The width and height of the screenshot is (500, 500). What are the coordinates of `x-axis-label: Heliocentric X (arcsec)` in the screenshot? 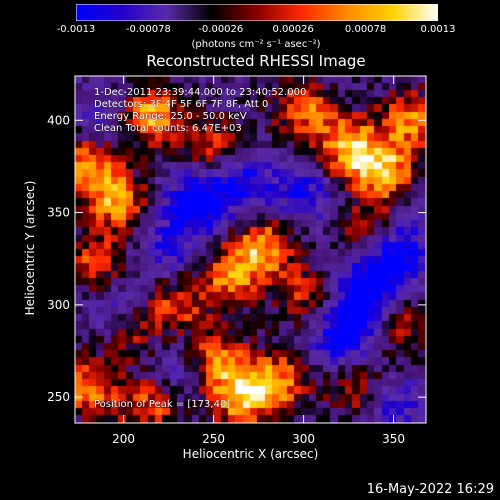 It's located at (250, 454).